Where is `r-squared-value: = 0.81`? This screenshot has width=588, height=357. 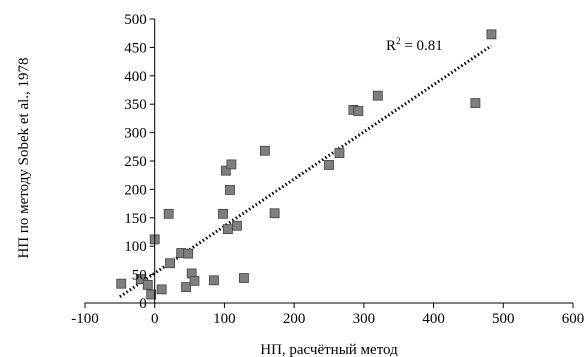 r-squared-value: = 0.81 is located at coordinates (422, 46).